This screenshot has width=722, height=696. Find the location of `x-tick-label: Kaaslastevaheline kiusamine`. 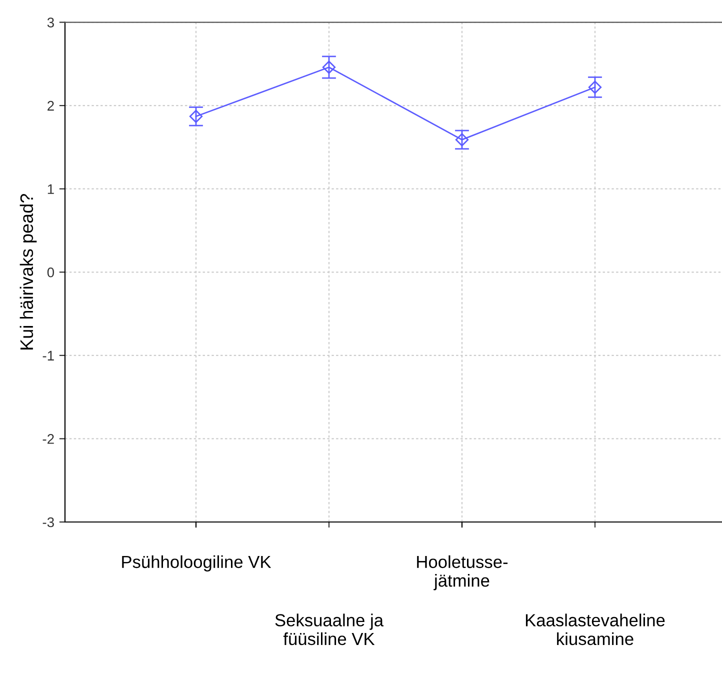

x-tick-label: Kaaslastevaheline kiusamine is located at coordinates (595, 630).